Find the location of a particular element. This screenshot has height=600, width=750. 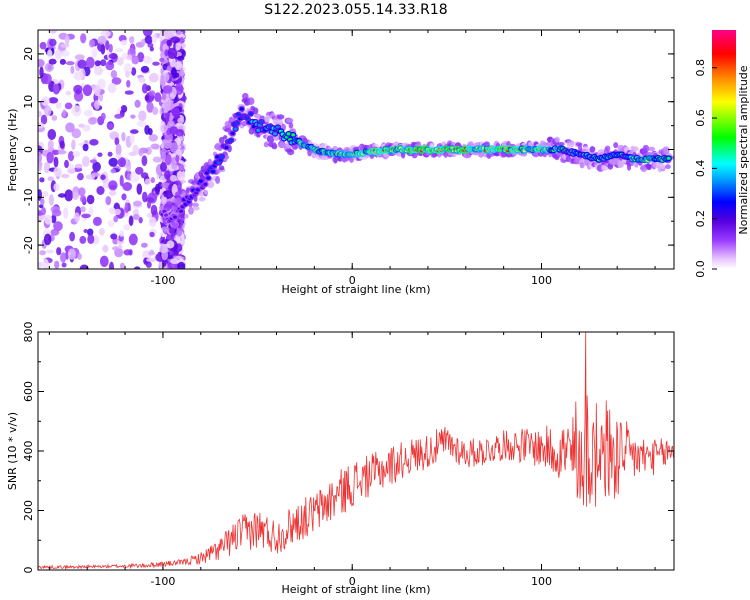

y-tick-label: 600 is located at coordinates (28, 391).